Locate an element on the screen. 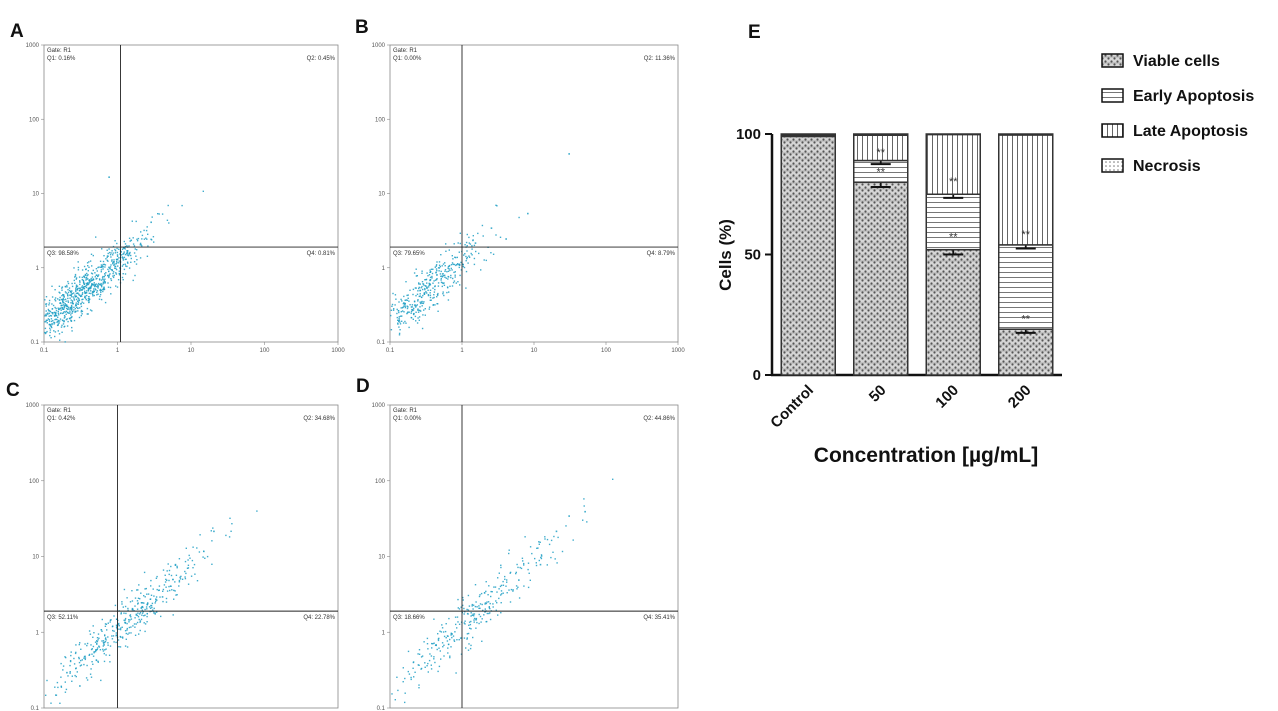  category-label: 100 is located at coordinates (947, 397).